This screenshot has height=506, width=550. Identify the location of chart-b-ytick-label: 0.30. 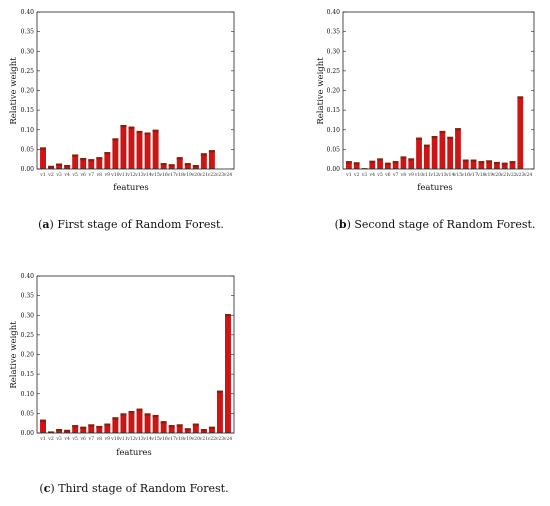
(334, 51).